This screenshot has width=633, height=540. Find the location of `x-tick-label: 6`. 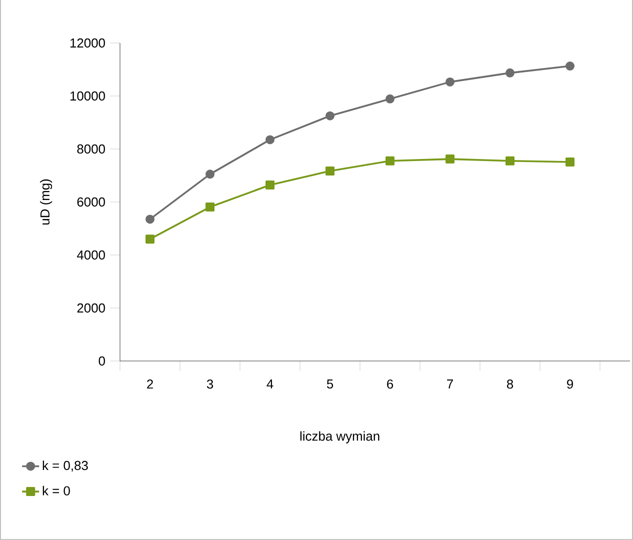

x-tick-label: 6 is located at coordinates (390, 384).